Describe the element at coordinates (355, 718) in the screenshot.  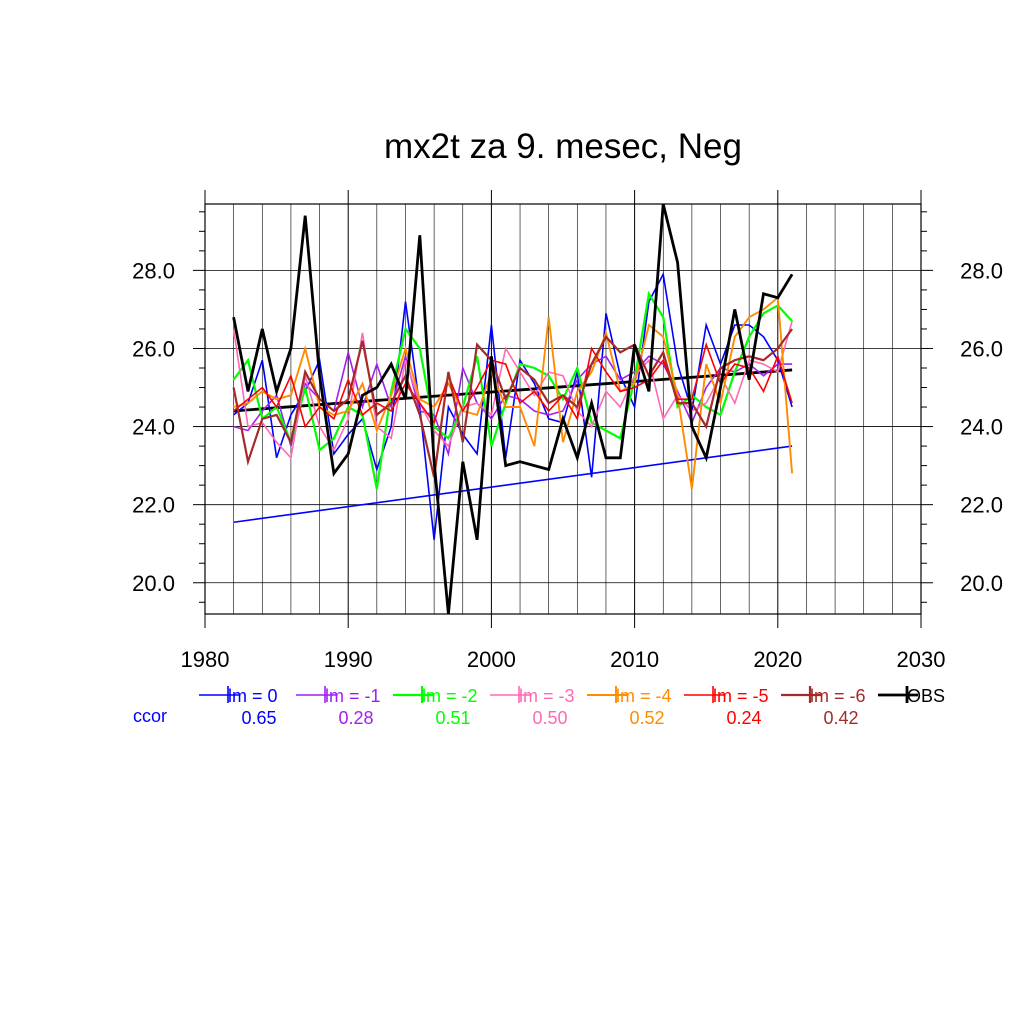
I see `legend-ccor: 0.28` at that location.